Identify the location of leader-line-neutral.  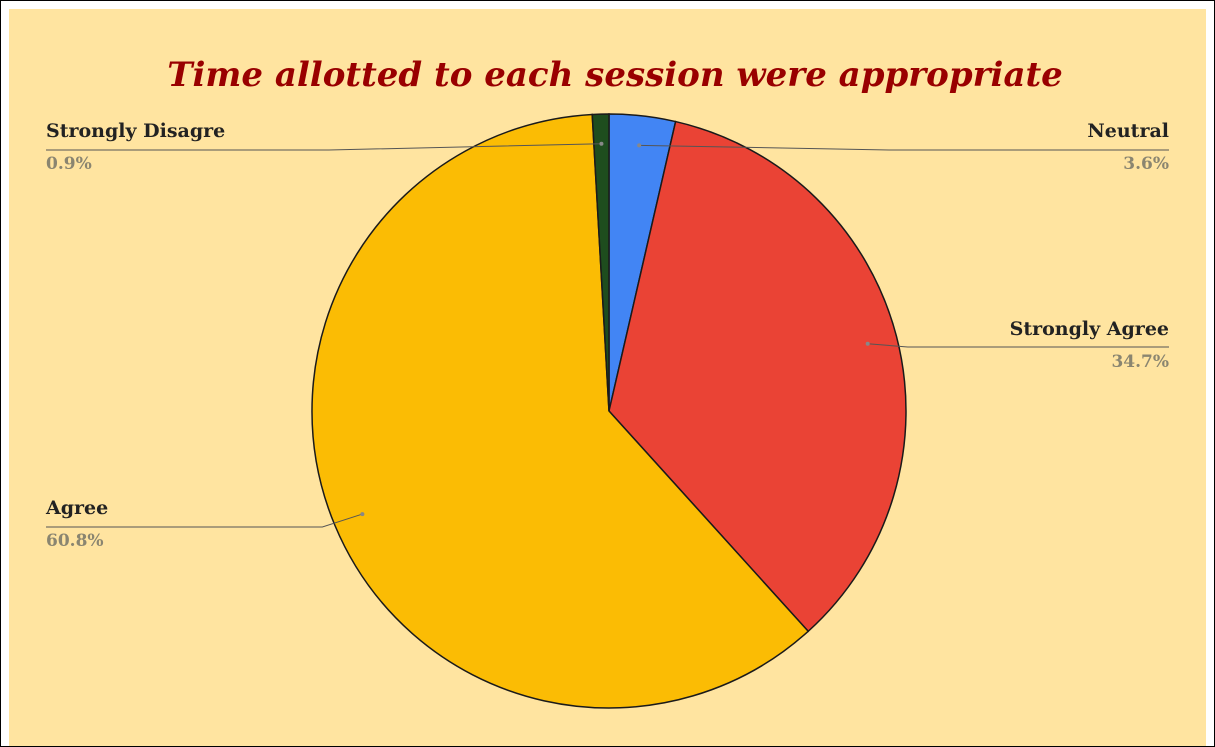
(904, 147).